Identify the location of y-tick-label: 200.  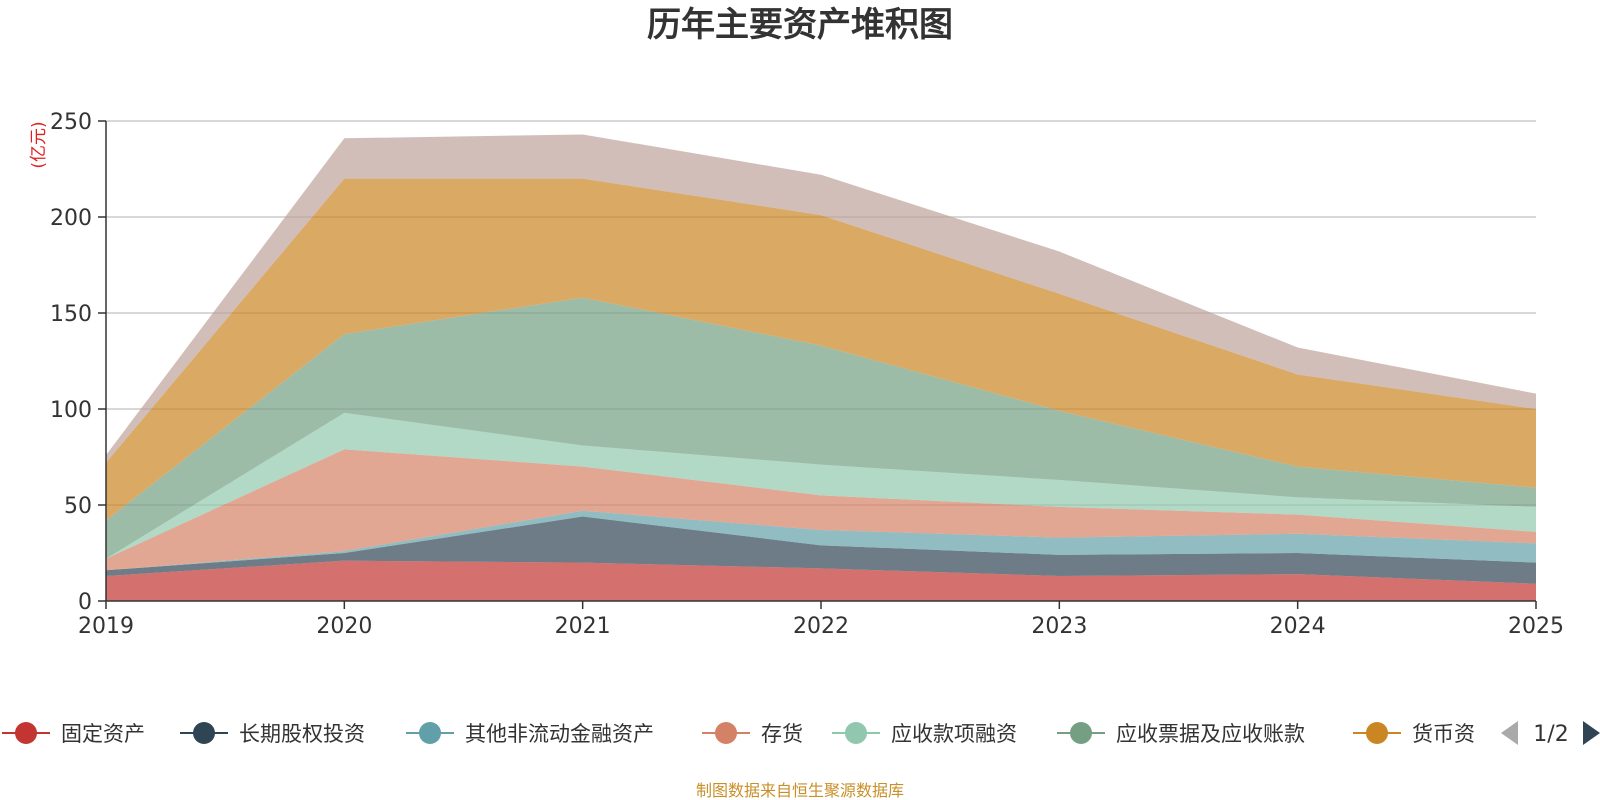
(71, 218).